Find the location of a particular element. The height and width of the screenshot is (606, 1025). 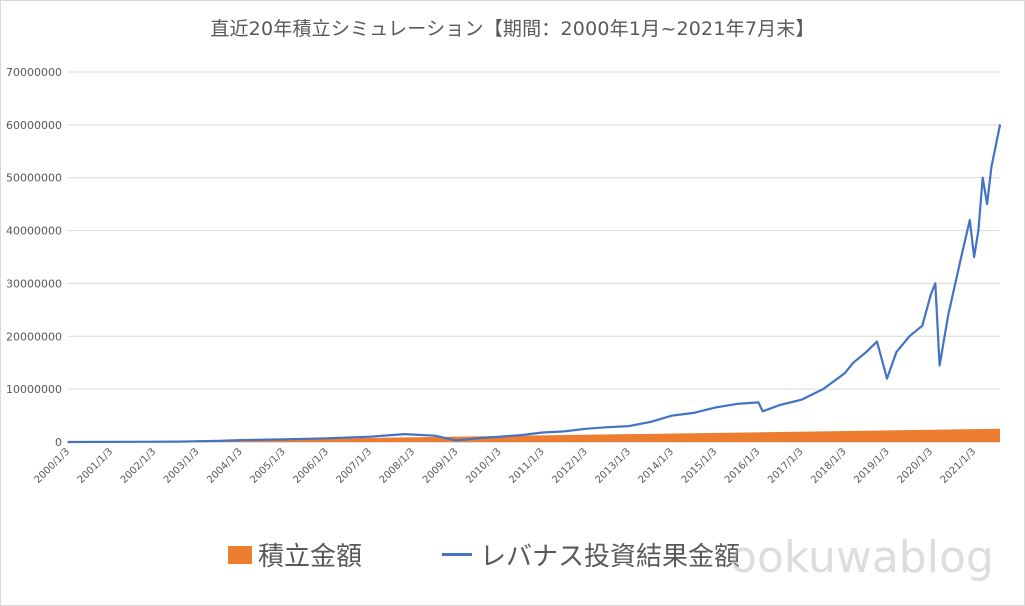

y-tick-label: 40000000 is located at coordinates (34, 231).